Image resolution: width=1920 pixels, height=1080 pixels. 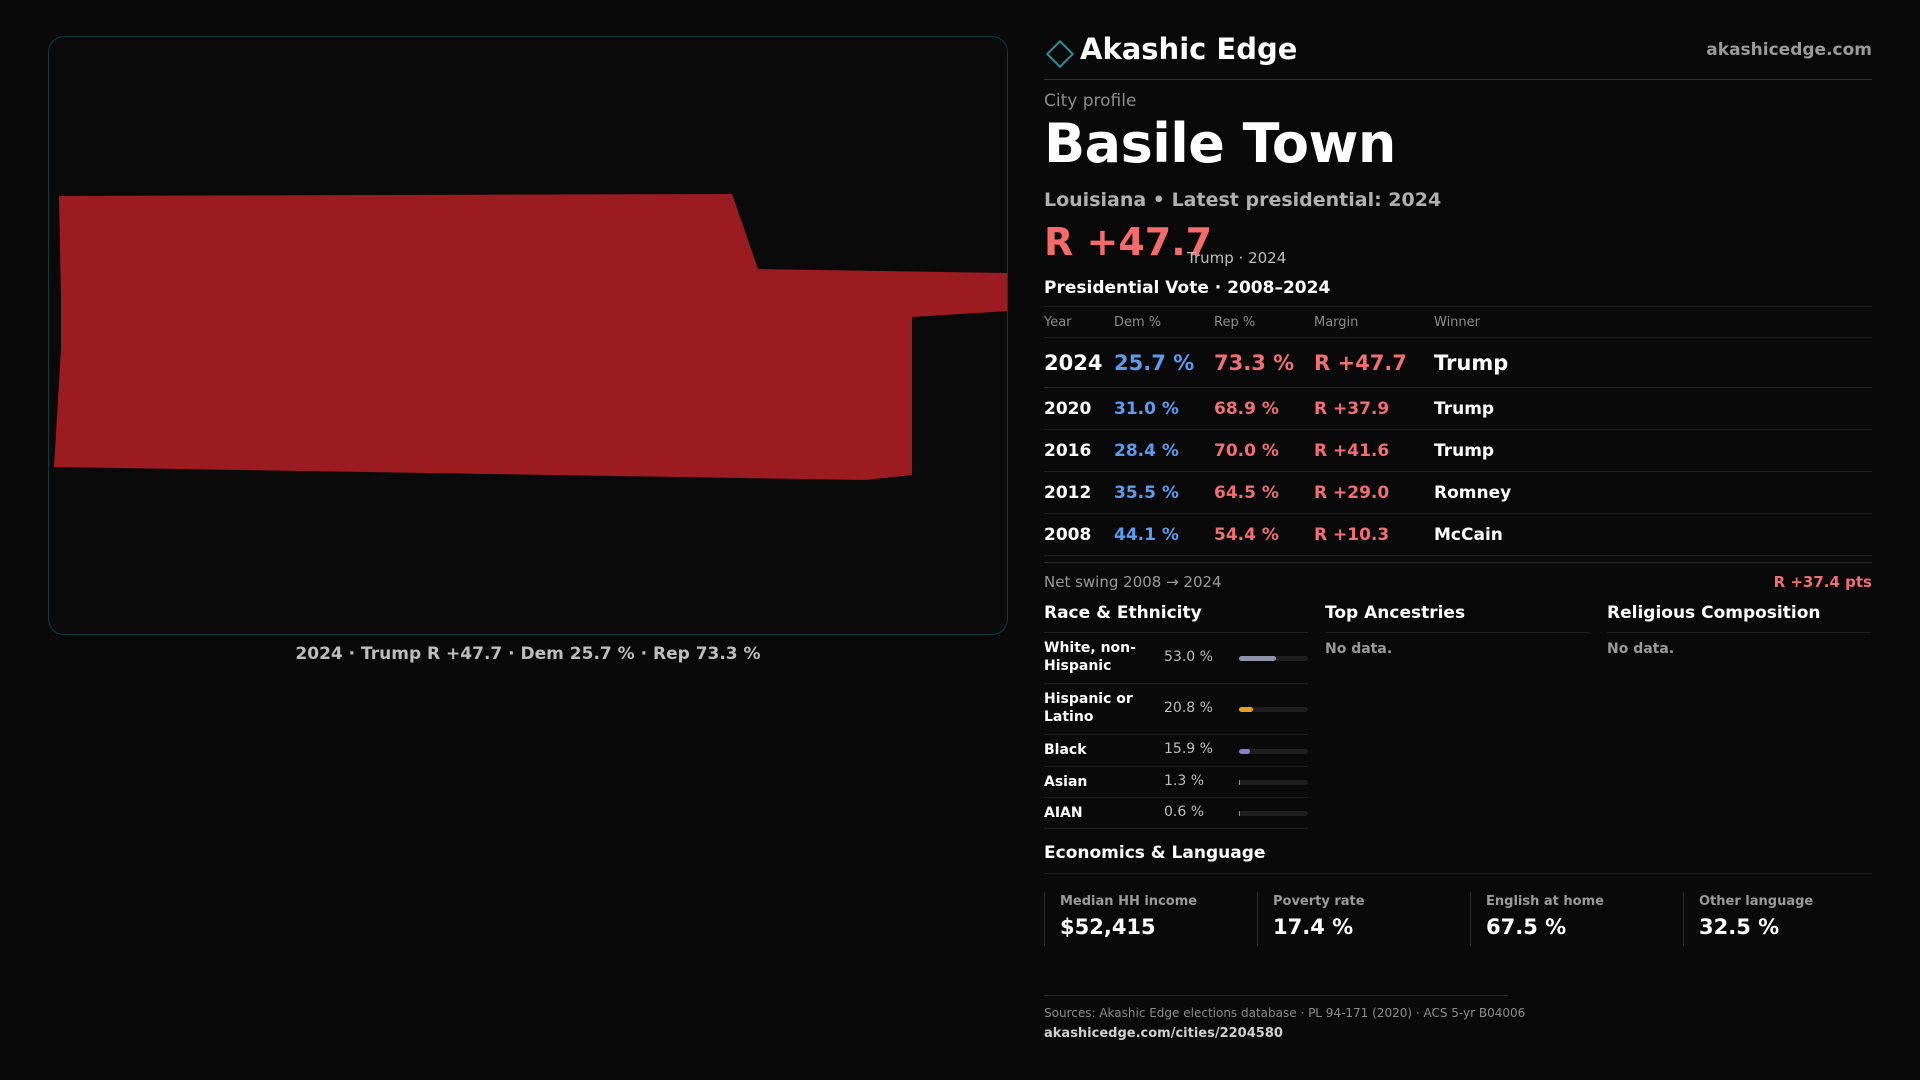 What do you see at coordinates (1176, 616) in the screenshot?
I see `race-section-title: Race & Ethnicity` at bounding box center [1176, 616].